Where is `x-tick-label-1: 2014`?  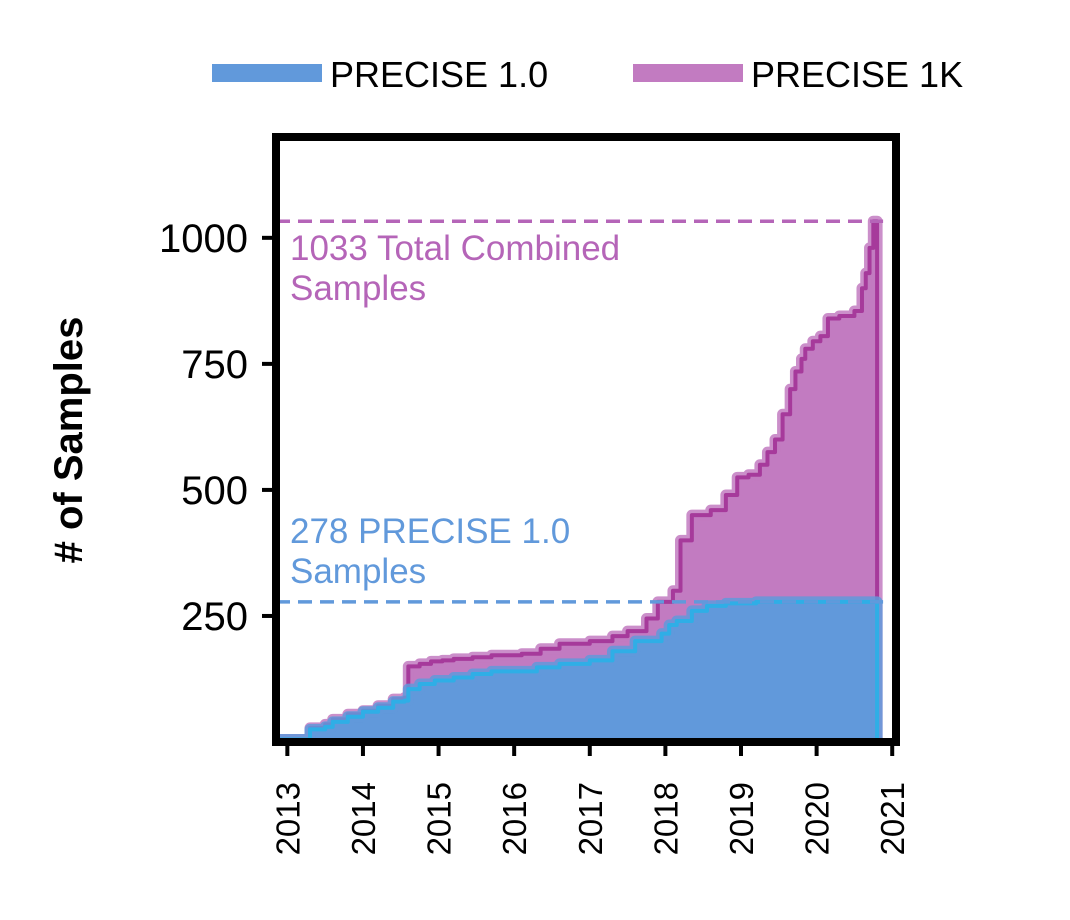 x-tick-label-1: 2014 is located at coordinates (363, 818).